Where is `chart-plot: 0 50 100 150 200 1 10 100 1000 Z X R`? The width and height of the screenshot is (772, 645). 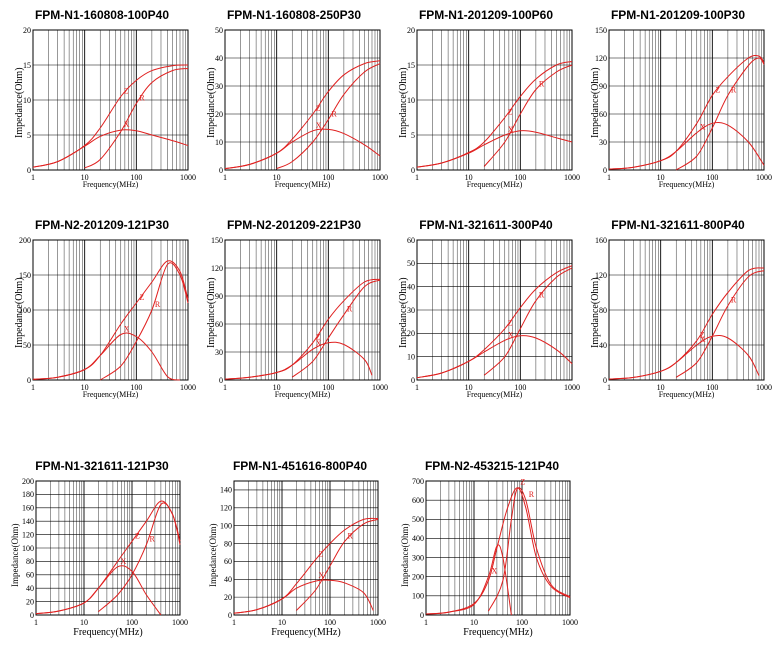
chart-plot: 0 50 100 150 200 1 10 100 1000 Z X R is located at coordinates (107, 314).